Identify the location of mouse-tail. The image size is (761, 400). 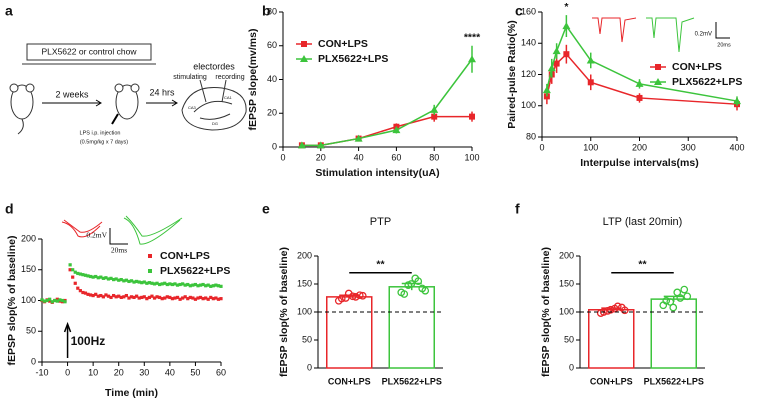
(20, 126).